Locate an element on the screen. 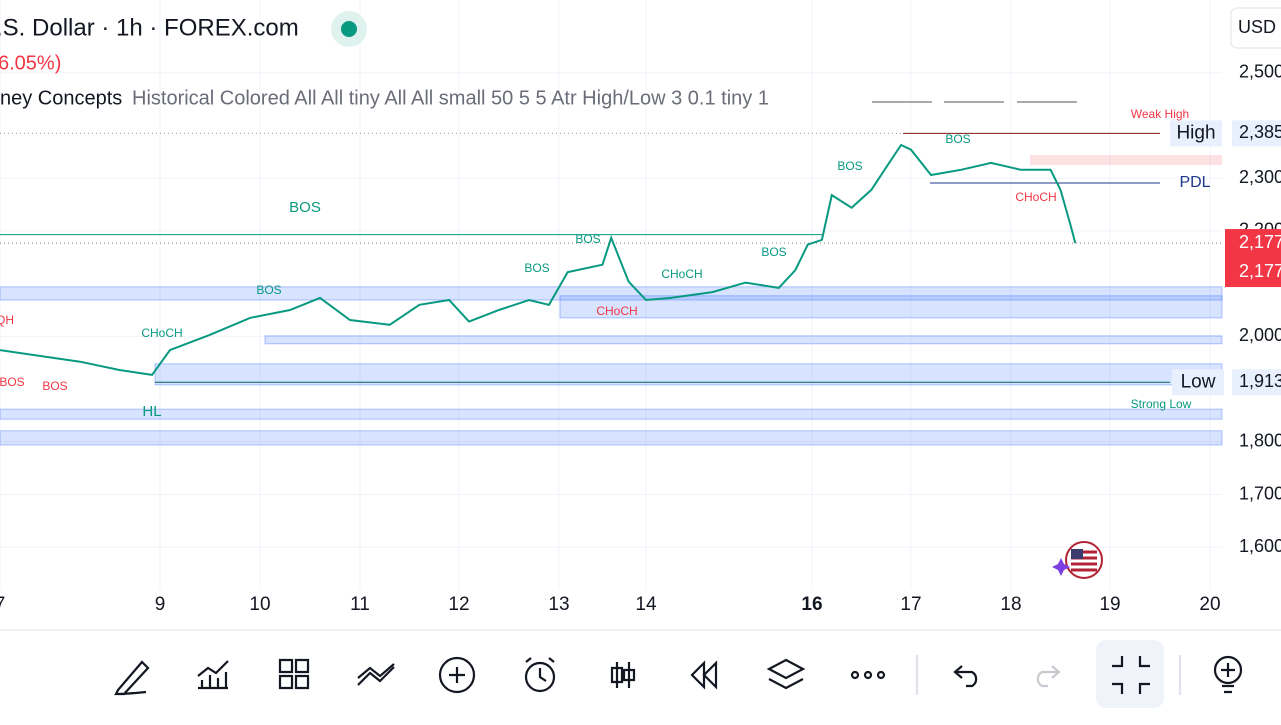  y-tick-label: 1,800 is located at coordinates (1260, 441).